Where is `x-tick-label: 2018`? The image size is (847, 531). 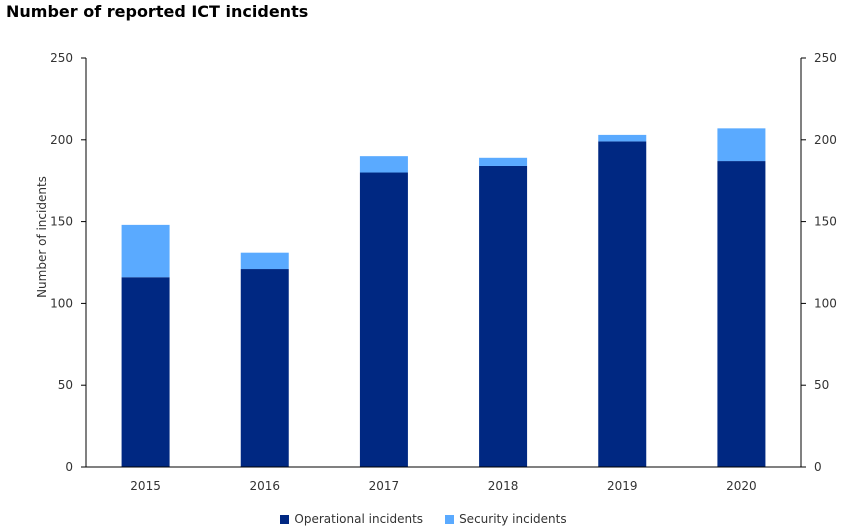 x-tick-label: 2018 is located at coordinates (503, 486).